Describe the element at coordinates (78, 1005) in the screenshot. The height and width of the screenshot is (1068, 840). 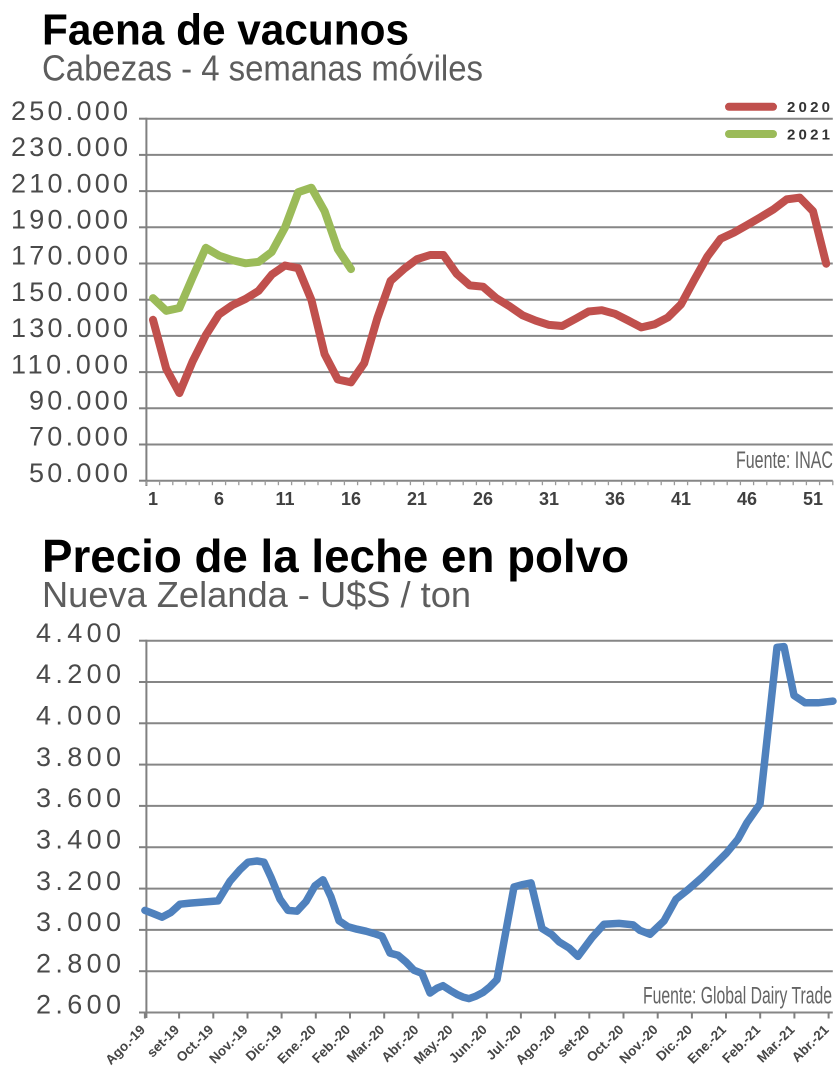
I see `svg-text: 2.600` at that location.